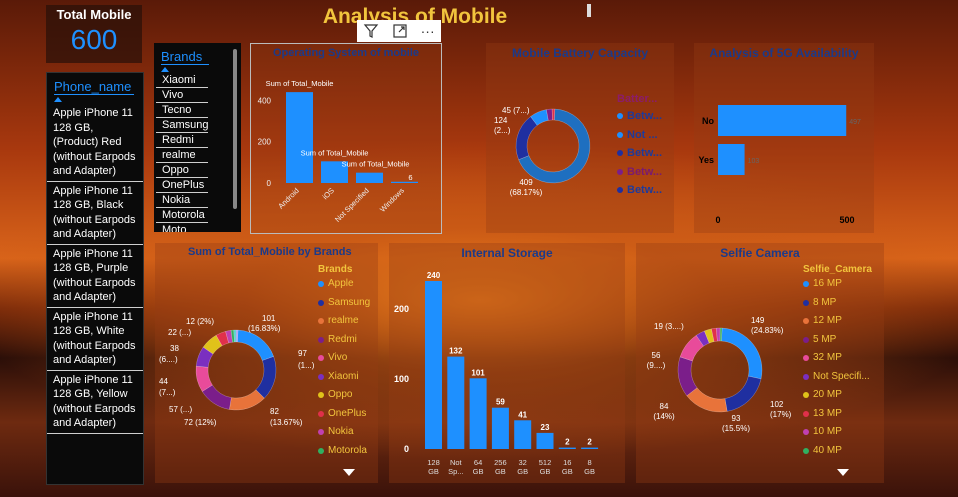  Describe the element at coordinates (343, 376) in the screenshot. I see `legend-label: Xiaomi` at that location.